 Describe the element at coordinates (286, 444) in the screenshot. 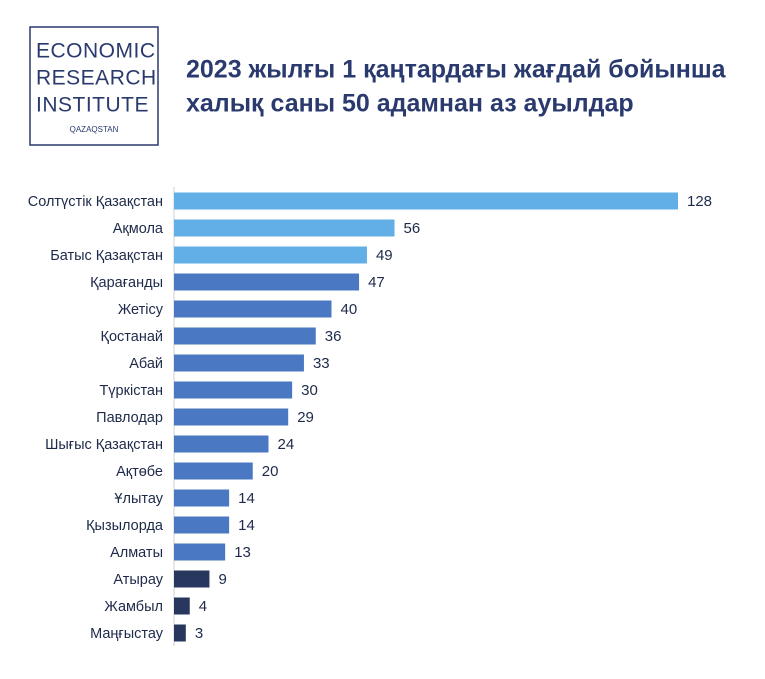

I see `value-label: 24` at that location.